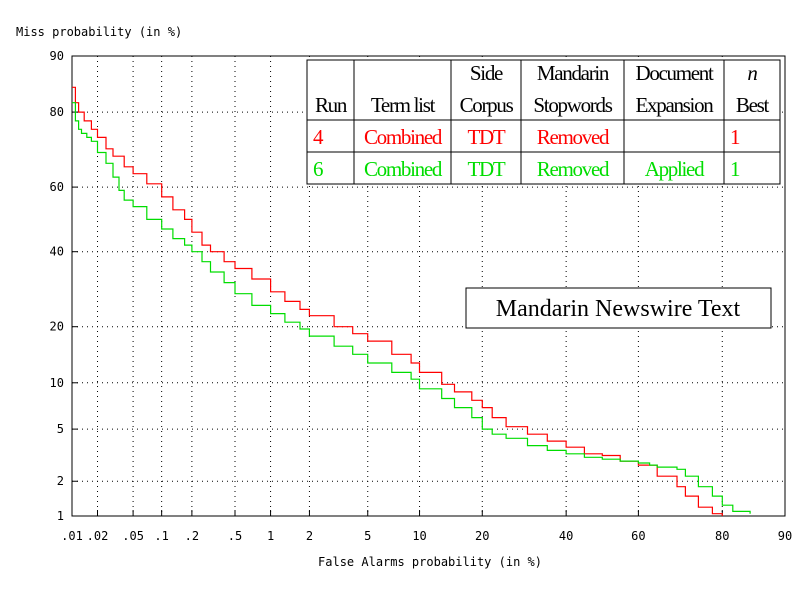  Describe the element at coordinates (270, 536) in the screenshot. I see `x-tick-label: 1` at that location.